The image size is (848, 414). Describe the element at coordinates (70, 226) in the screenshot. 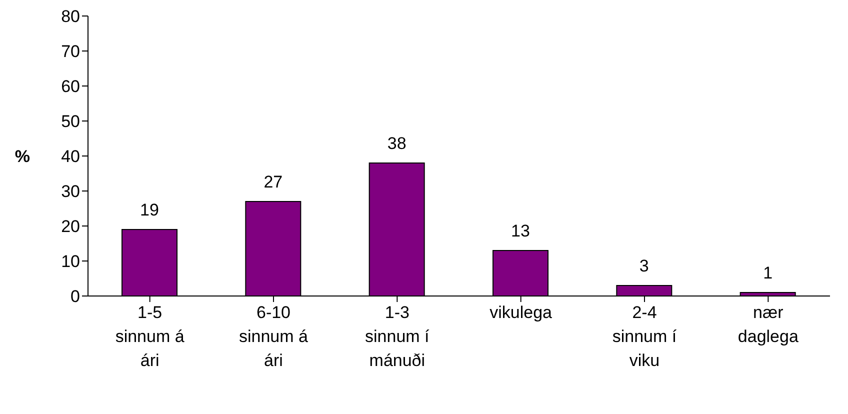

I see `y-tick-label: 20` at that location.